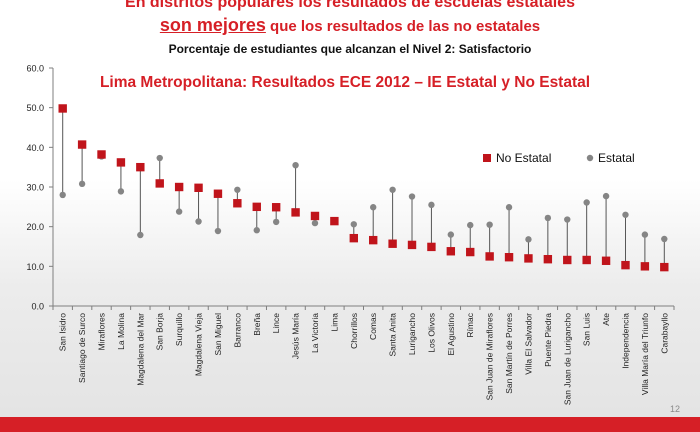 The image size is (700, 432). I want to click on category-label: Santa Anita, so click(393, 335).